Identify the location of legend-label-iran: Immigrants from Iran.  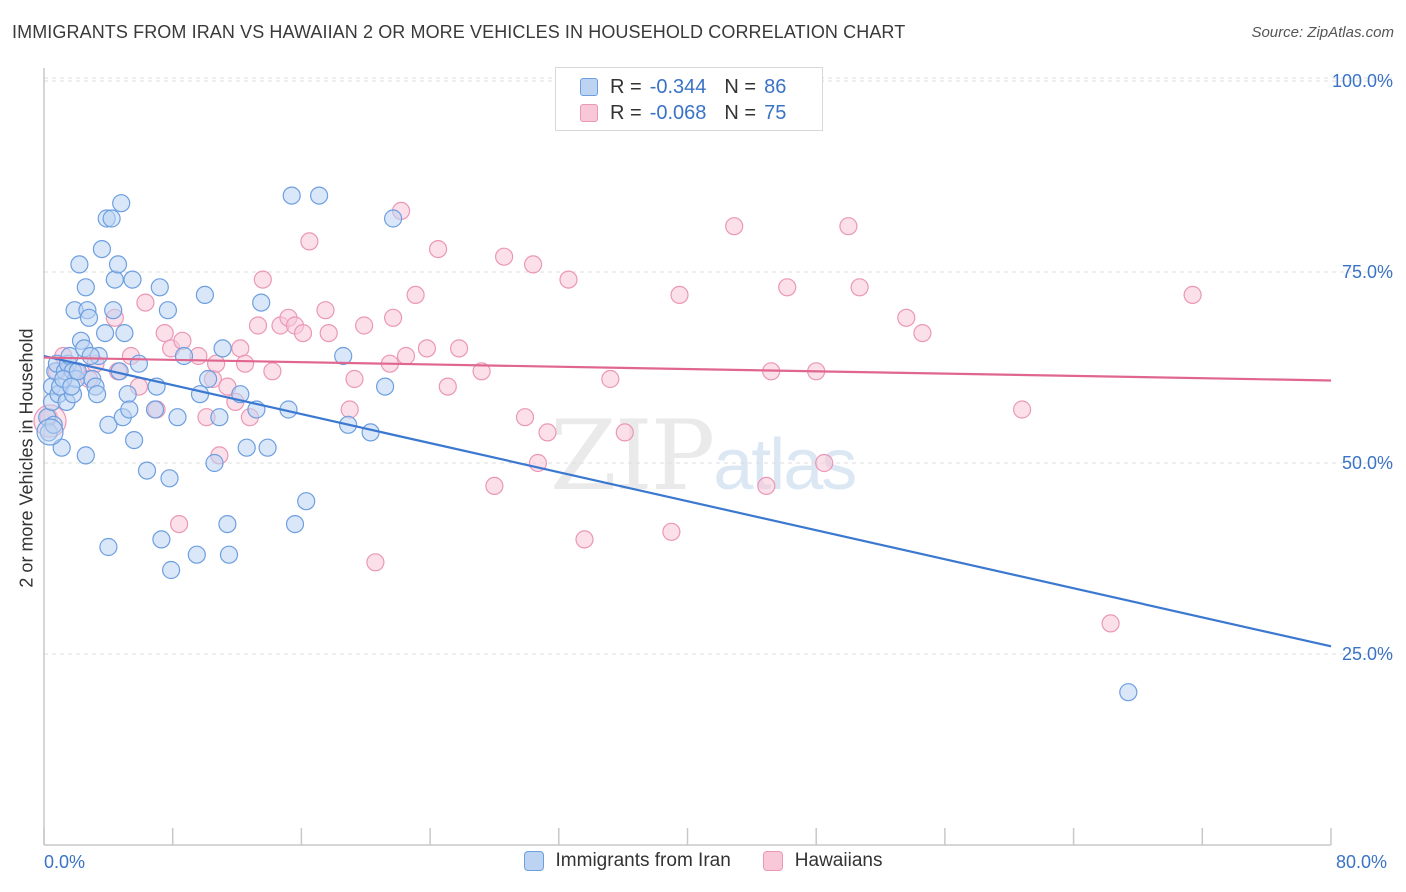
(643, 860).